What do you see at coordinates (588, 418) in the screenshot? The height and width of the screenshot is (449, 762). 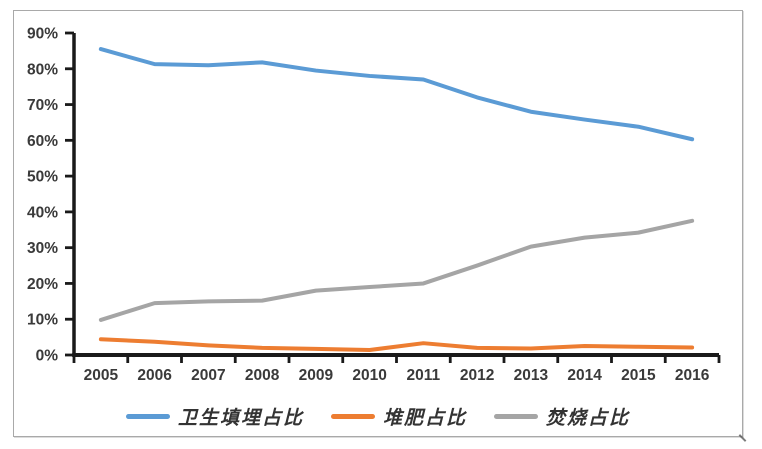 I see `legend-label-incineration: 焚烧占比` at bounding box center [588, 418].